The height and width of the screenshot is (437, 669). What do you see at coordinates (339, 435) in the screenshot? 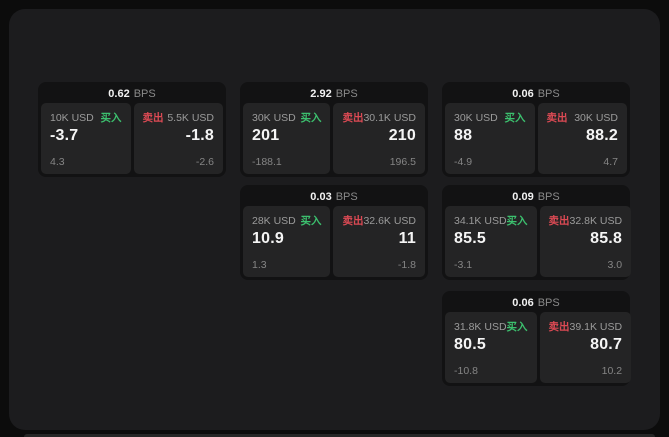
I see `bottom-window-edge` at bounding box center [339, 435].